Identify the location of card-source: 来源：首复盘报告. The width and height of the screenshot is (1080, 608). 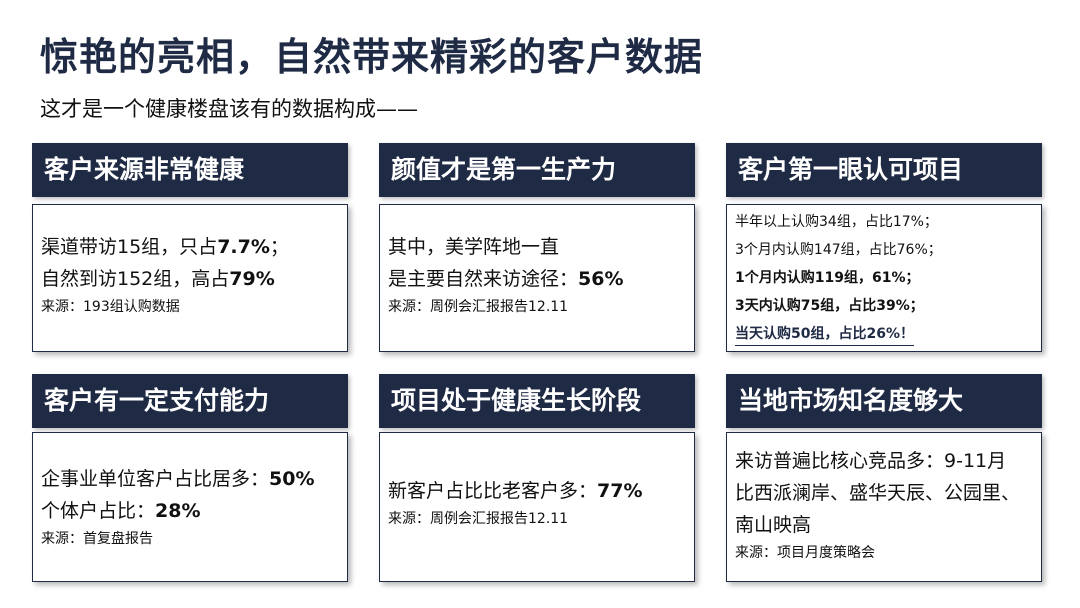
(97, 539).